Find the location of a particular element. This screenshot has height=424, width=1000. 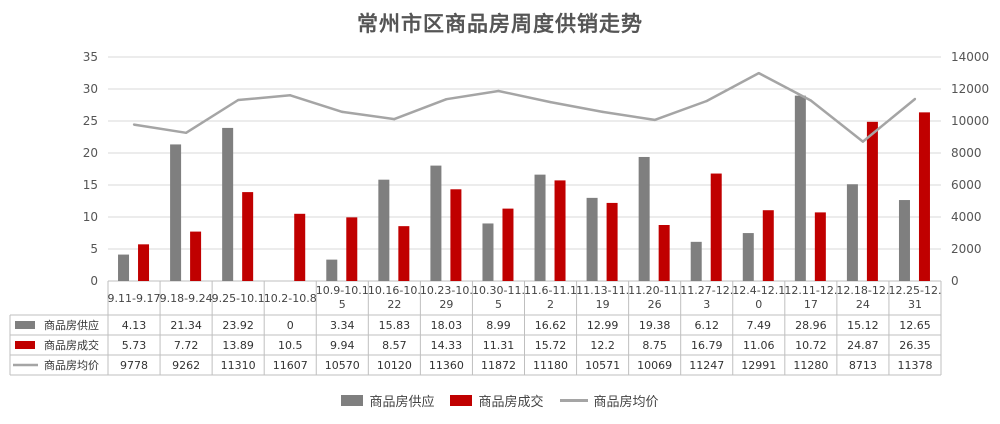

left-axis-tick: 10 is located at coordinates (90, 217).